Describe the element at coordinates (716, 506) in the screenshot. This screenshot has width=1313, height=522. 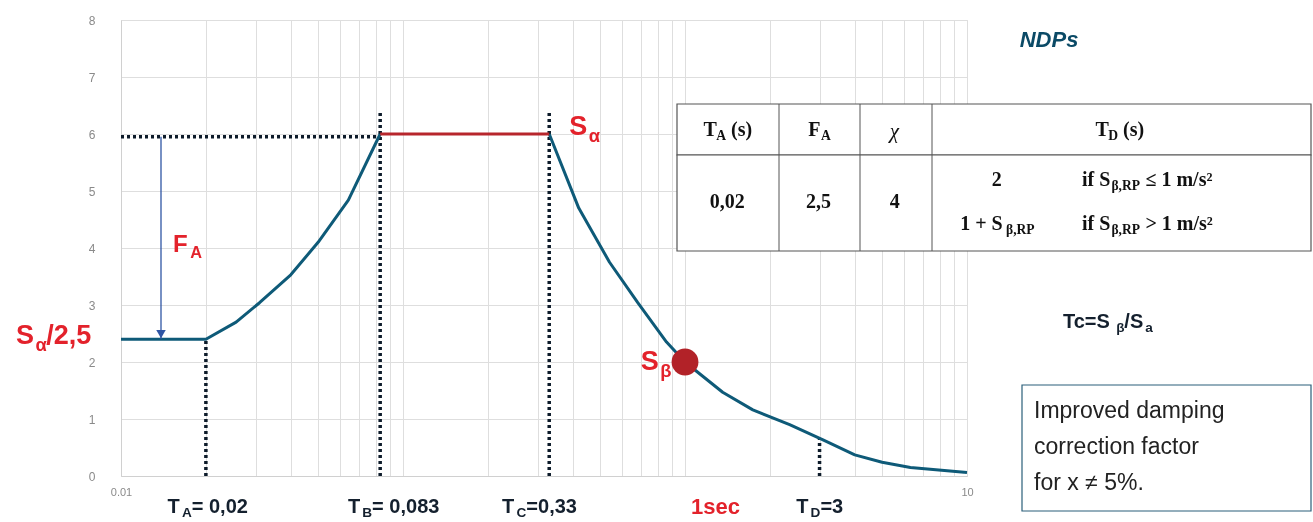
I see `text: 1sec` at that location.